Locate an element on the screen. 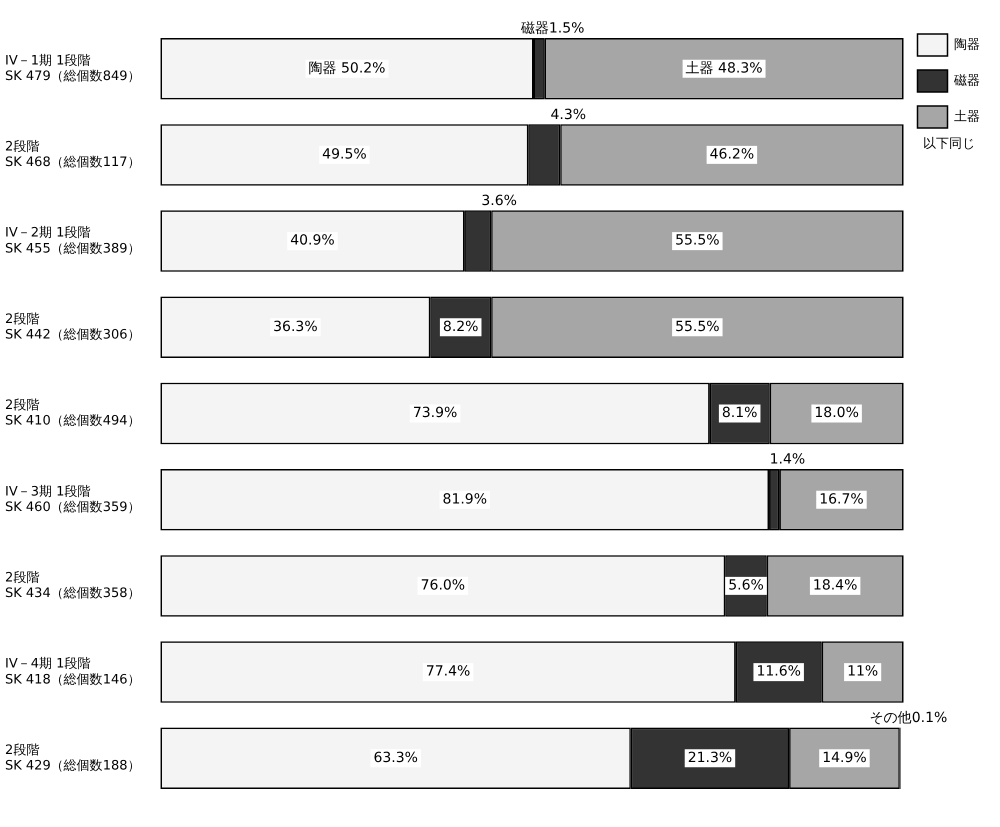  data-label: 陶器 50.2% is located at coordinates (347, 68).